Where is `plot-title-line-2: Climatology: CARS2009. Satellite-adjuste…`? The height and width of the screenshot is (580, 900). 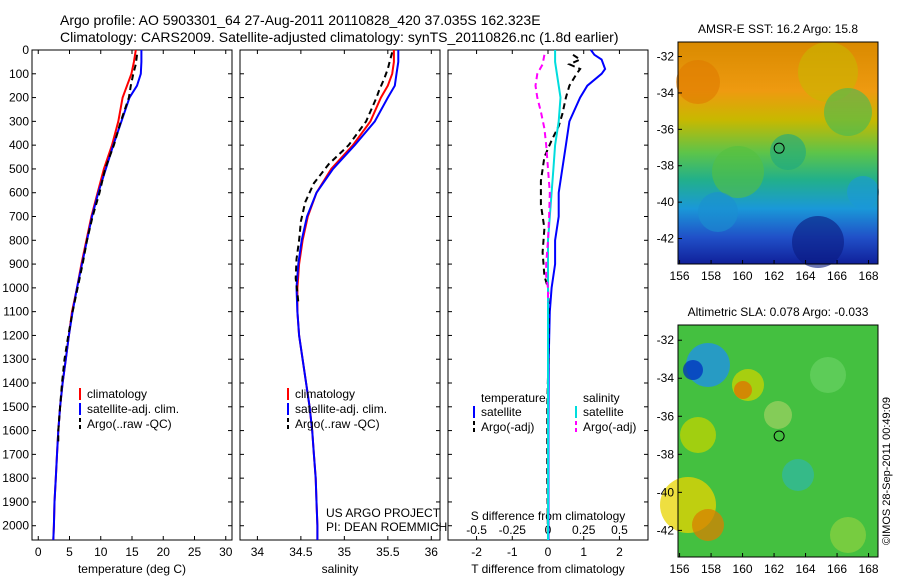
plot-title-line-2: Climatology: CARS2009. Satellite-adjuste… is located at coordinates (339, 37).